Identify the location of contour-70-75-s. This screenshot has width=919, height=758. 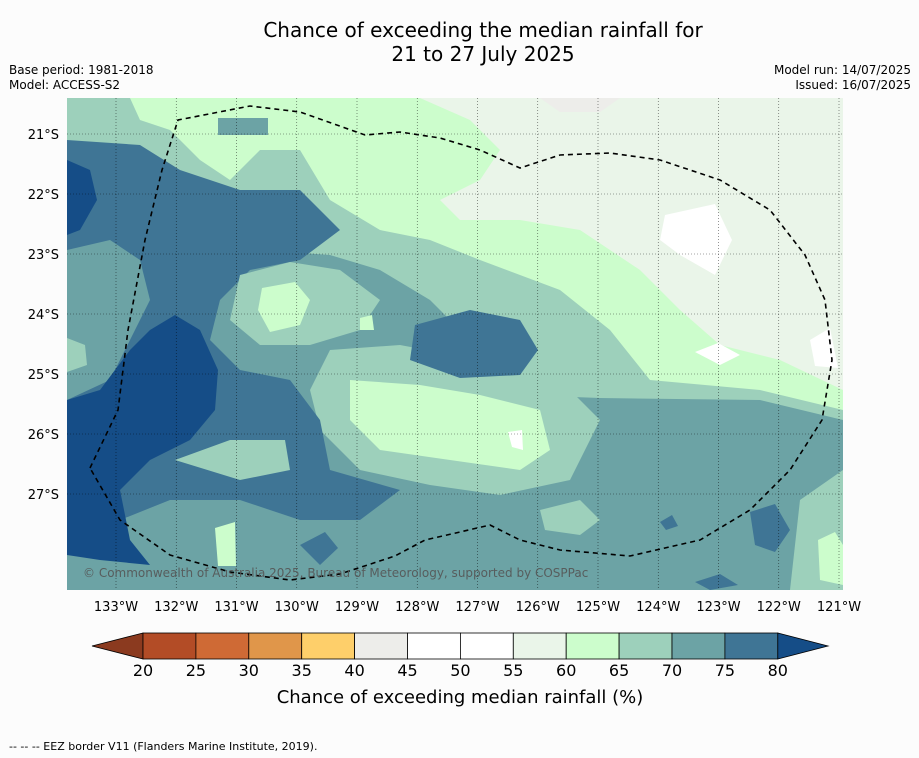
(570, 517).